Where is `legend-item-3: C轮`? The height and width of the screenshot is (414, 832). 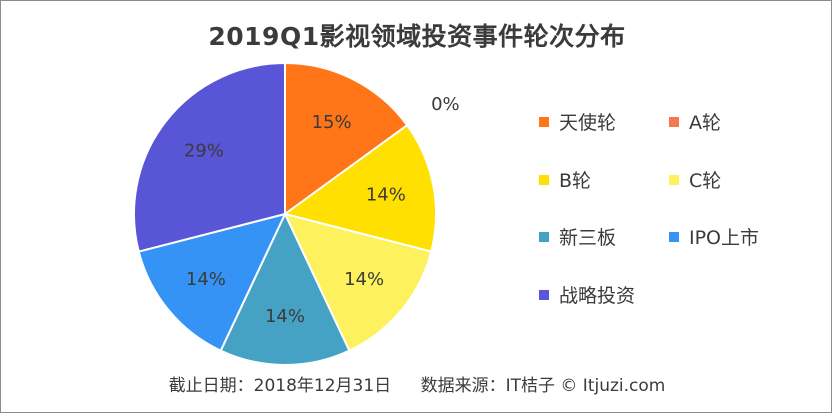 legend-item-3: C轮 is located at coordinates (695, 181).